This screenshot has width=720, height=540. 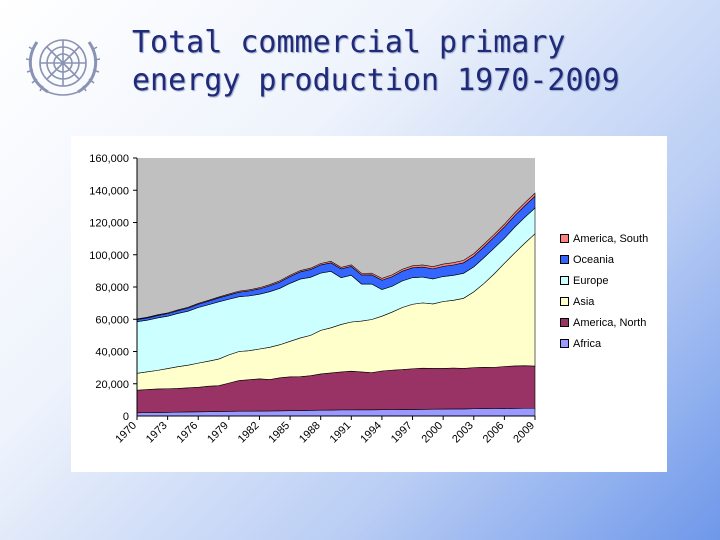 What do you see at coordinates (109, 256) in the screenshot?
I see `y-tick-label: 100,000` at bounding box center [109, 256].